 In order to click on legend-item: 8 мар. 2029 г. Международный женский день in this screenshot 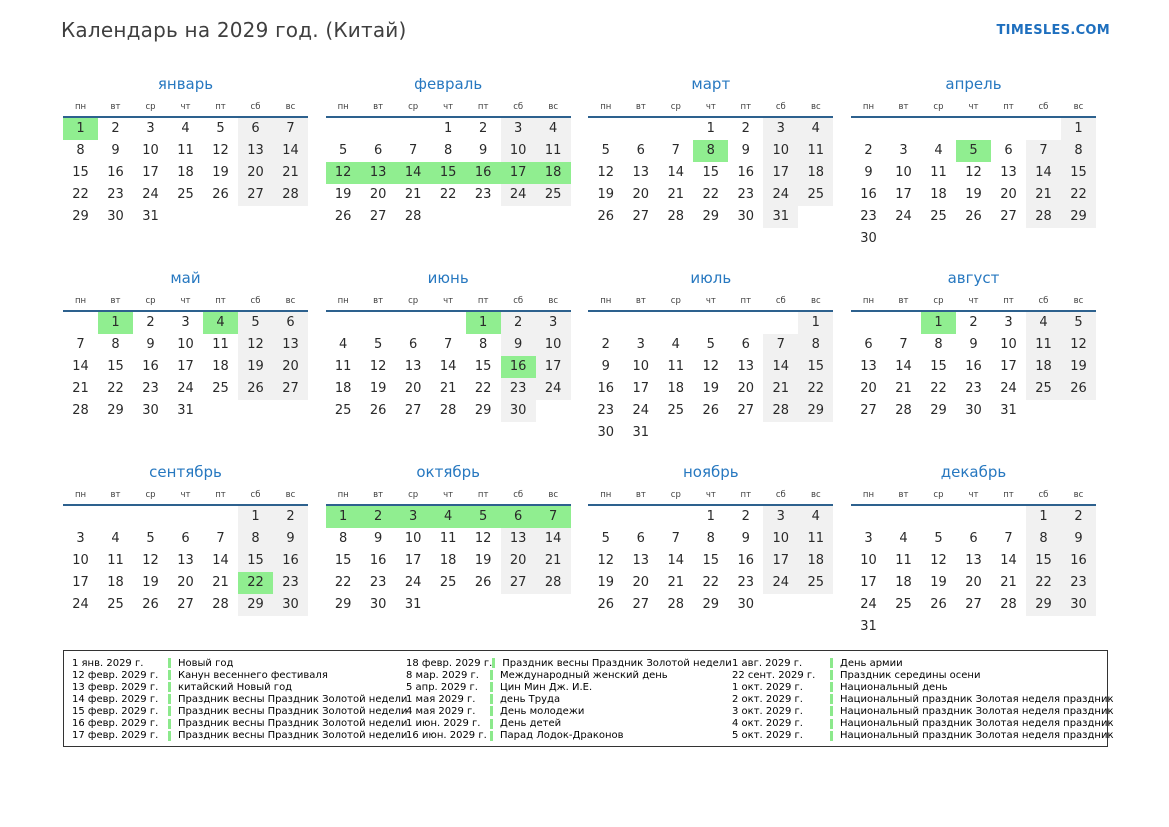, I will do `click(569, 675)`.